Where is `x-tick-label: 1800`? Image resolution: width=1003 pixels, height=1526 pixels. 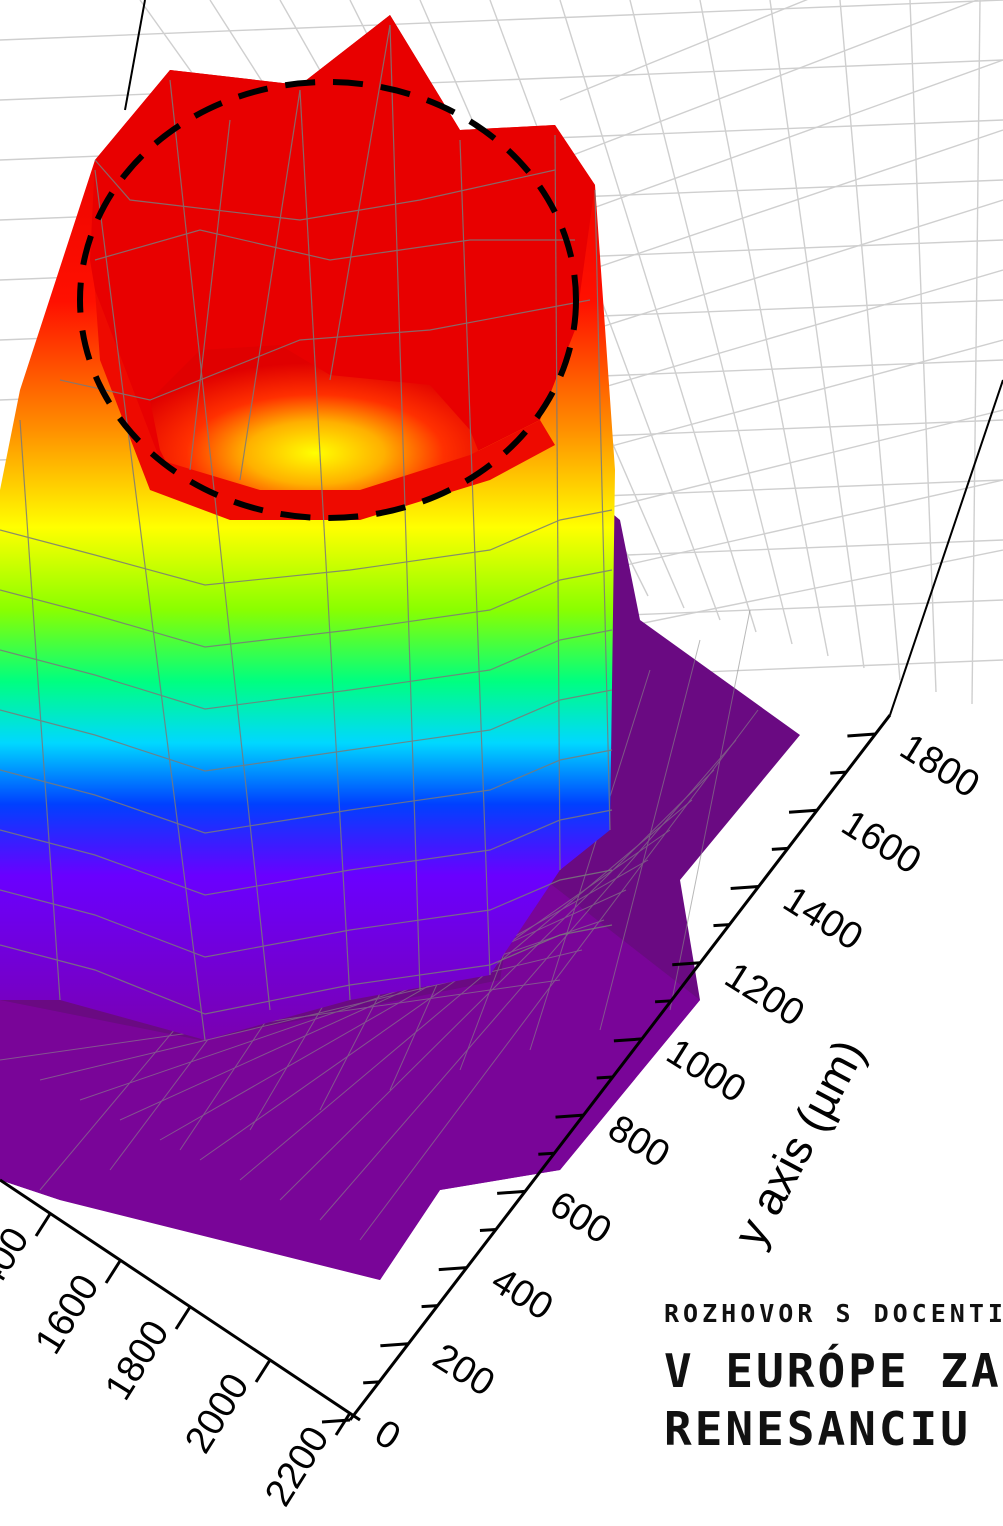
x-tick-label: 1800 is located at coordinates (137, 1361).